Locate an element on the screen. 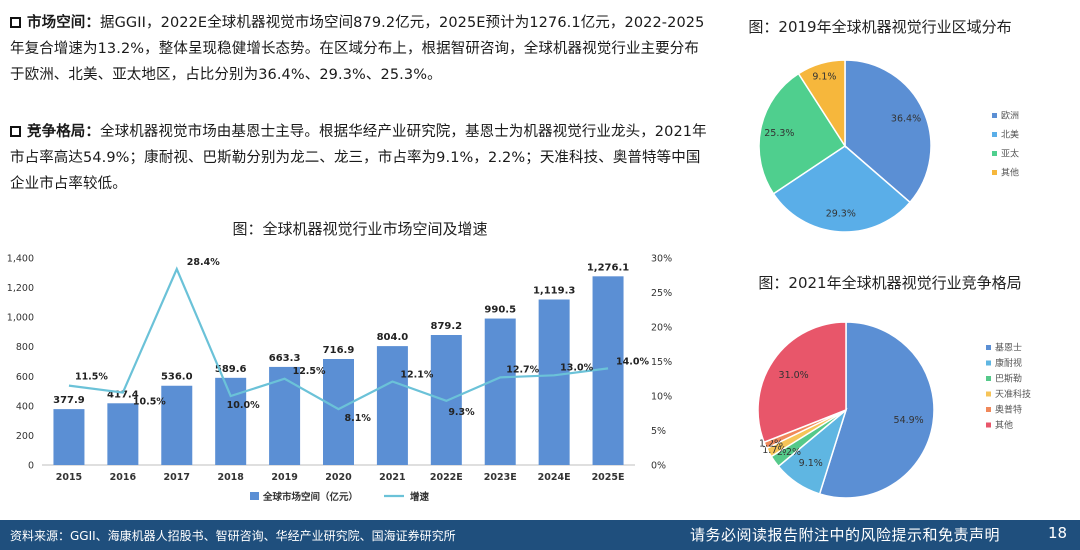 The height and width of the screenshot is (550, 1080). legend-label: 康耐视 is located at coordinates (1008, 363).